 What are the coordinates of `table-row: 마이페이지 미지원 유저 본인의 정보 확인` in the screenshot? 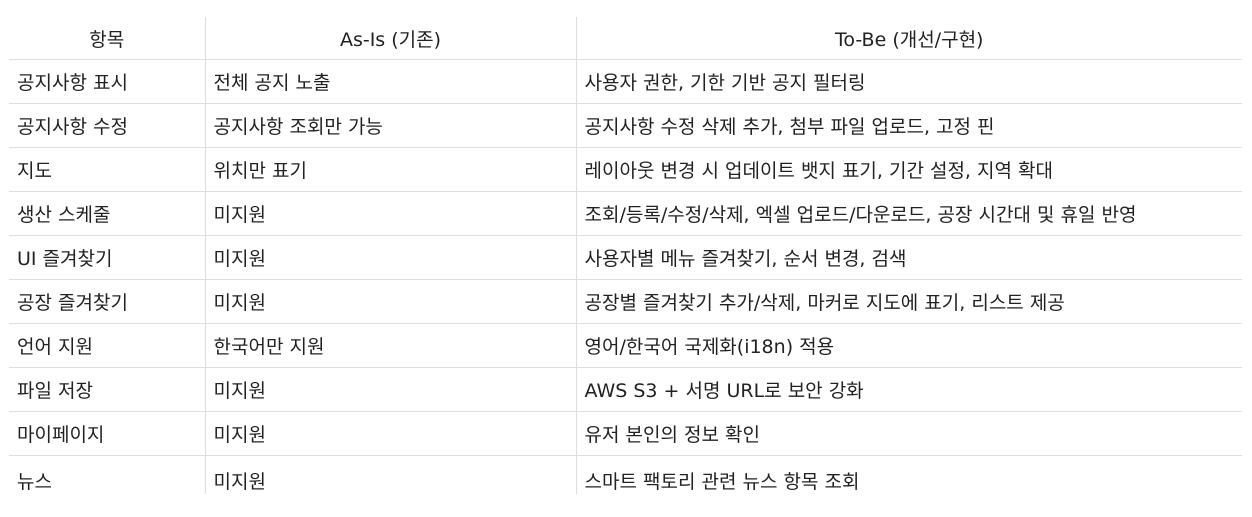 It's located at (625, 433).